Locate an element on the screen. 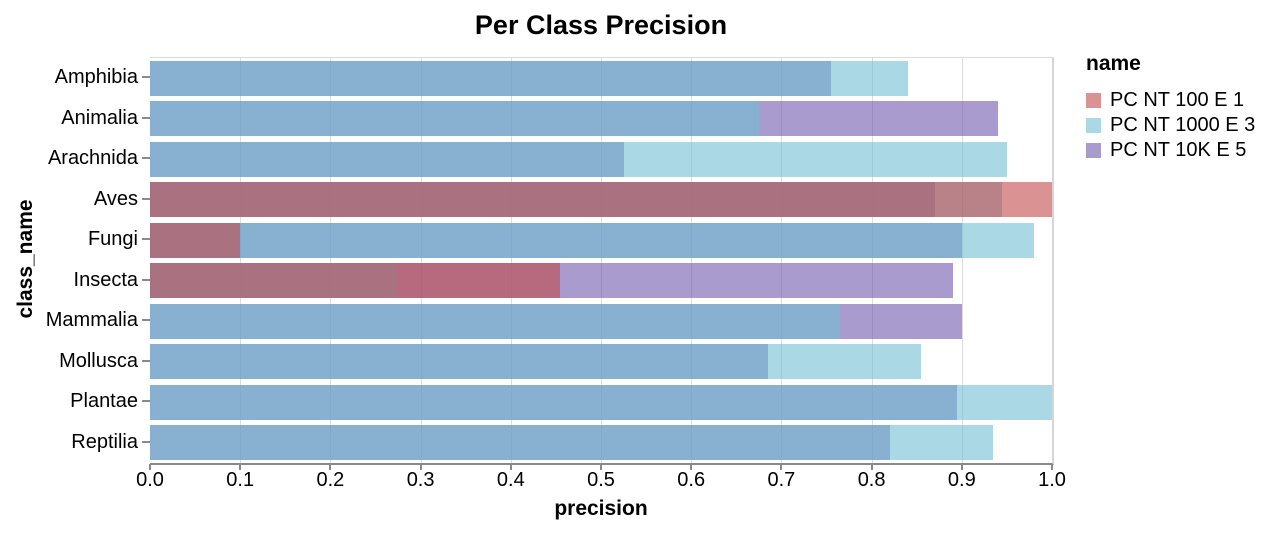 This screenshot has width=1286, height=552. legend-items: PC NT 100 E 1 PC NT 1000 E 3 PC NT 10K E 5 is located at coordinates (1170, 125).